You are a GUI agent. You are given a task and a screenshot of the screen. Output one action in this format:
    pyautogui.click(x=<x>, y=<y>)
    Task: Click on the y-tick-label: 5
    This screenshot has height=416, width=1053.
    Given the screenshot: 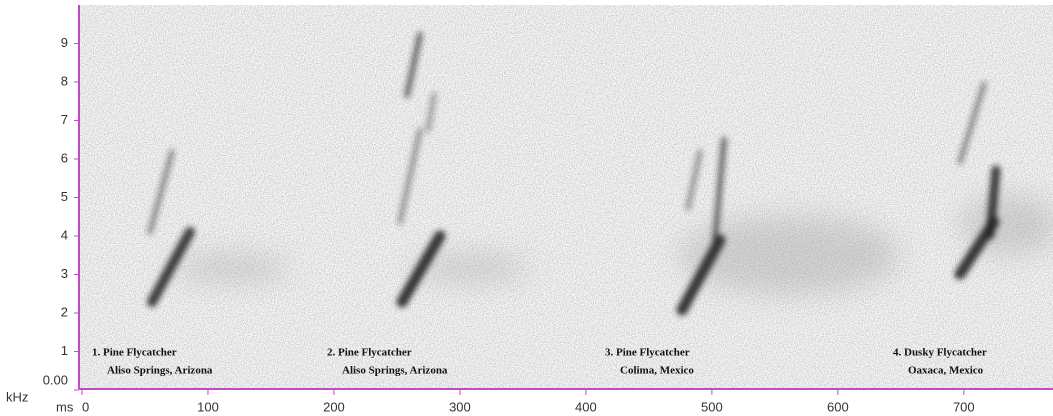 What is the action you would take?
    pyautogui.click(x=64, y=196)
    